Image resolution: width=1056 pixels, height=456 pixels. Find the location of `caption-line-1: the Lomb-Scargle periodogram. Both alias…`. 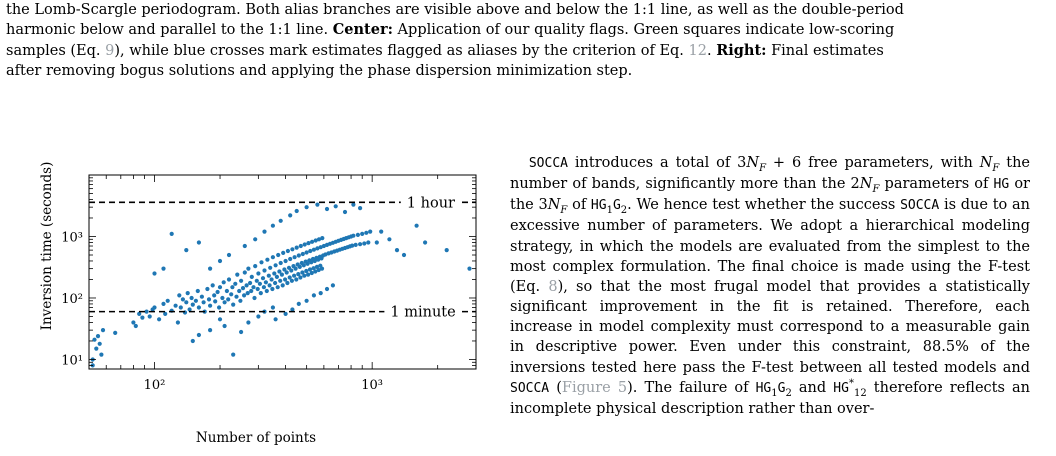

caption-line-1: the Lomb-Scargle periodogram. Both alias… is located at coordinates (455, 10).